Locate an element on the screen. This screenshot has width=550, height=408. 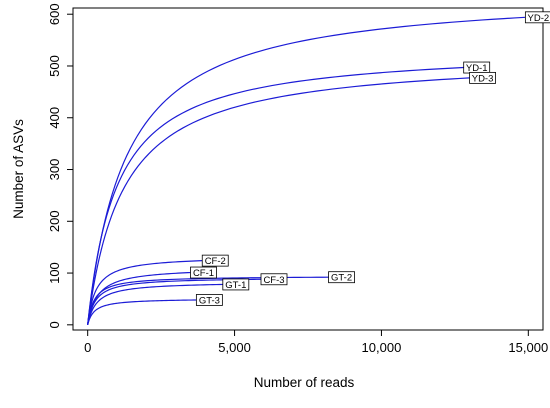
x-tick-label: 5,000 is located at coordinates (234, 347).